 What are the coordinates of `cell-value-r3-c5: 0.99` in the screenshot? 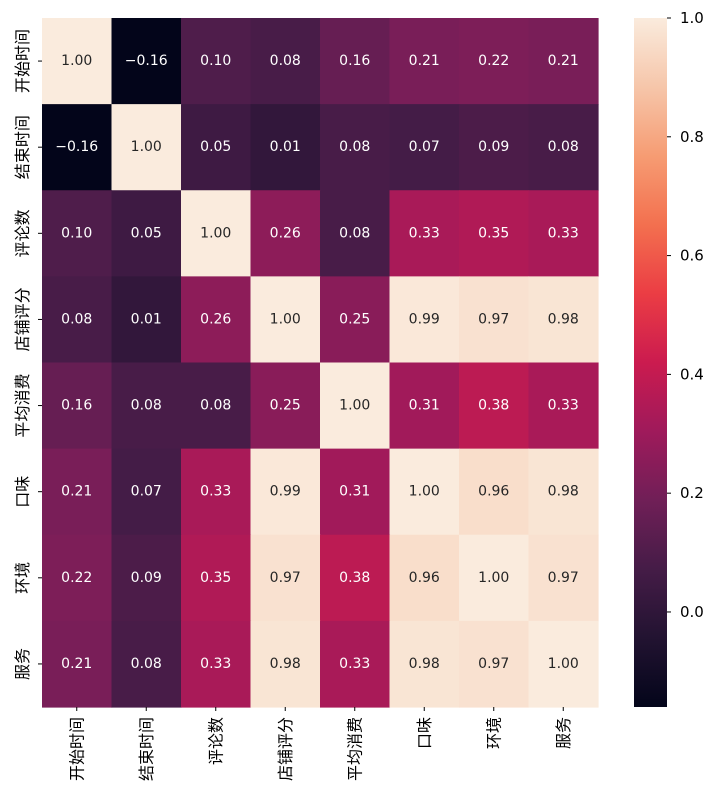 It's located at (424, 319).